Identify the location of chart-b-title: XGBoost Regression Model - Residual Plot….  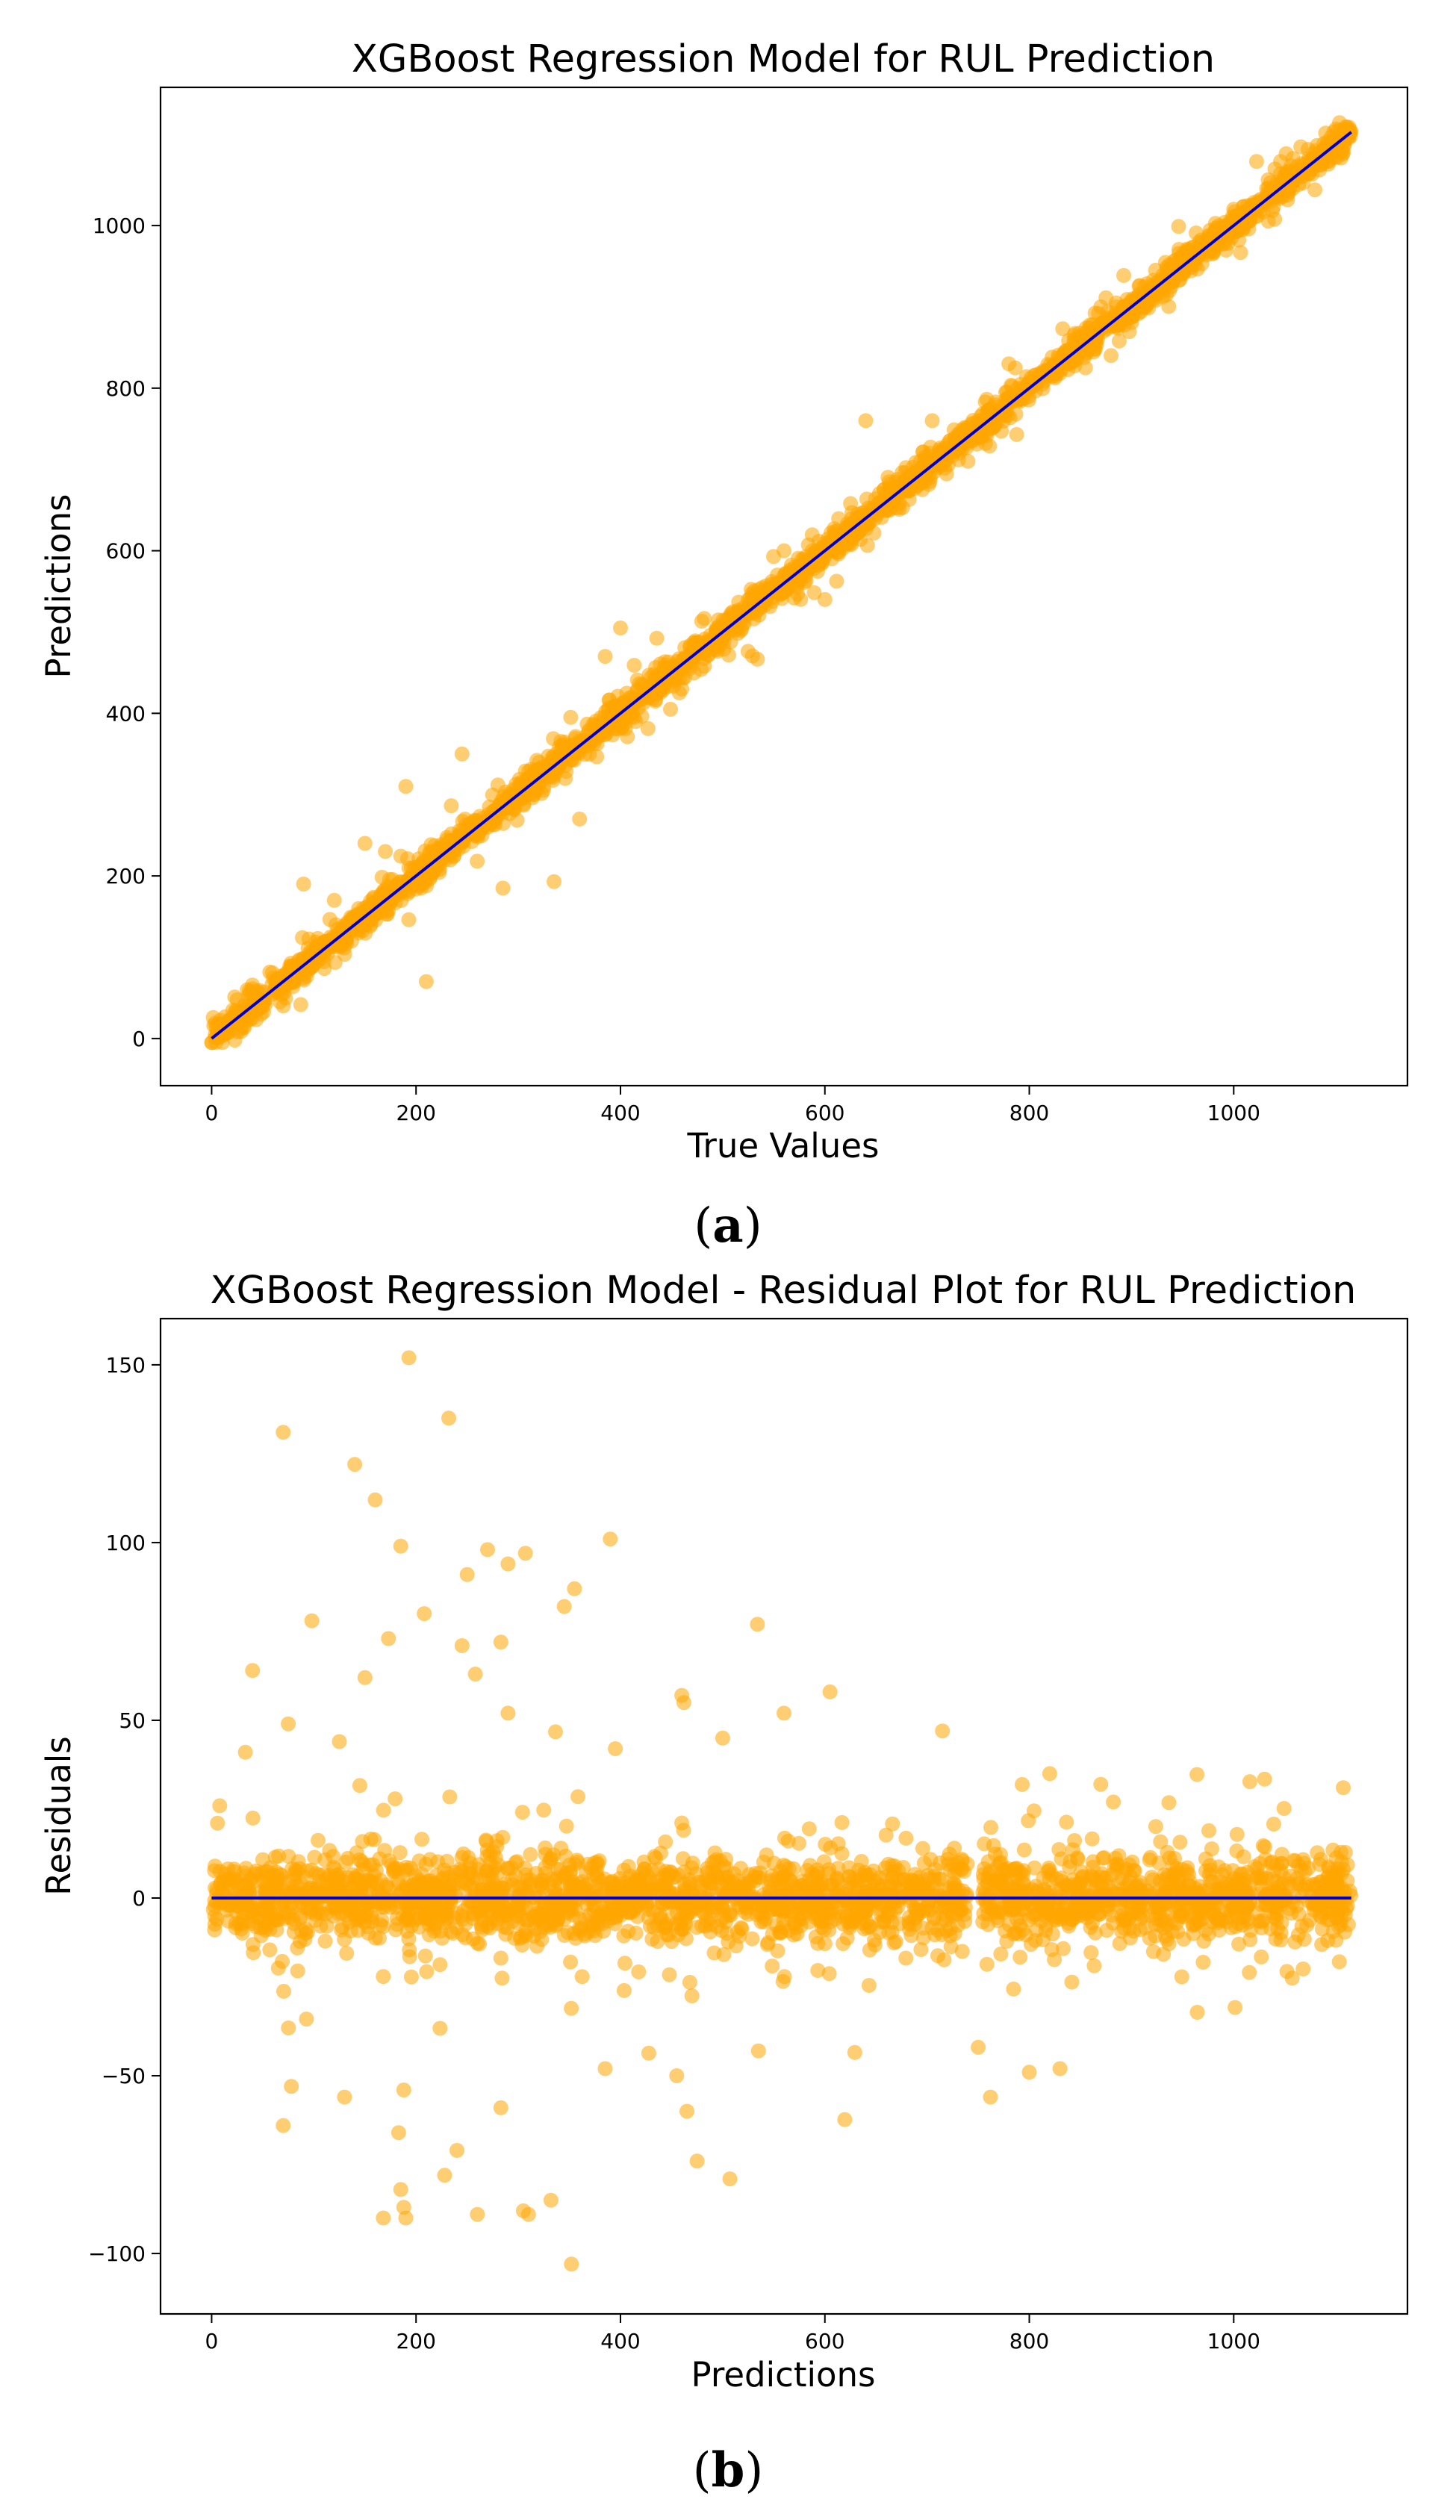
(784, 1291).